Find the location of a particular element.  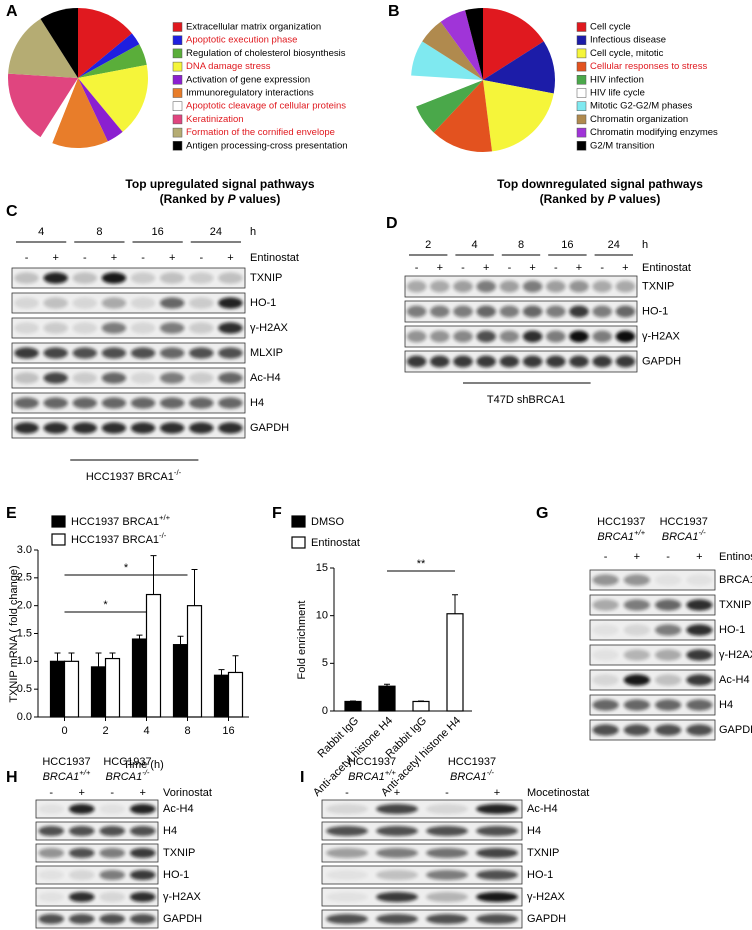

legend-label: Cell cycle, mitotic is located at coordinates (627, 53).